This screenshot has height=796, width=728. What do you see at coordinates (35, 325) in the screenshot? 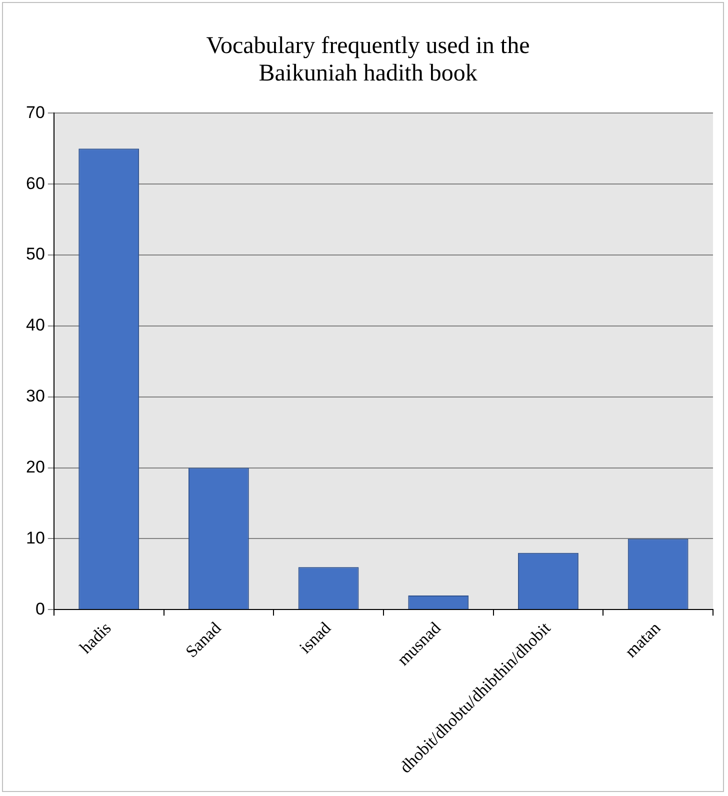
I see `y-tick-label: 40` at bounding box center [35, 325].